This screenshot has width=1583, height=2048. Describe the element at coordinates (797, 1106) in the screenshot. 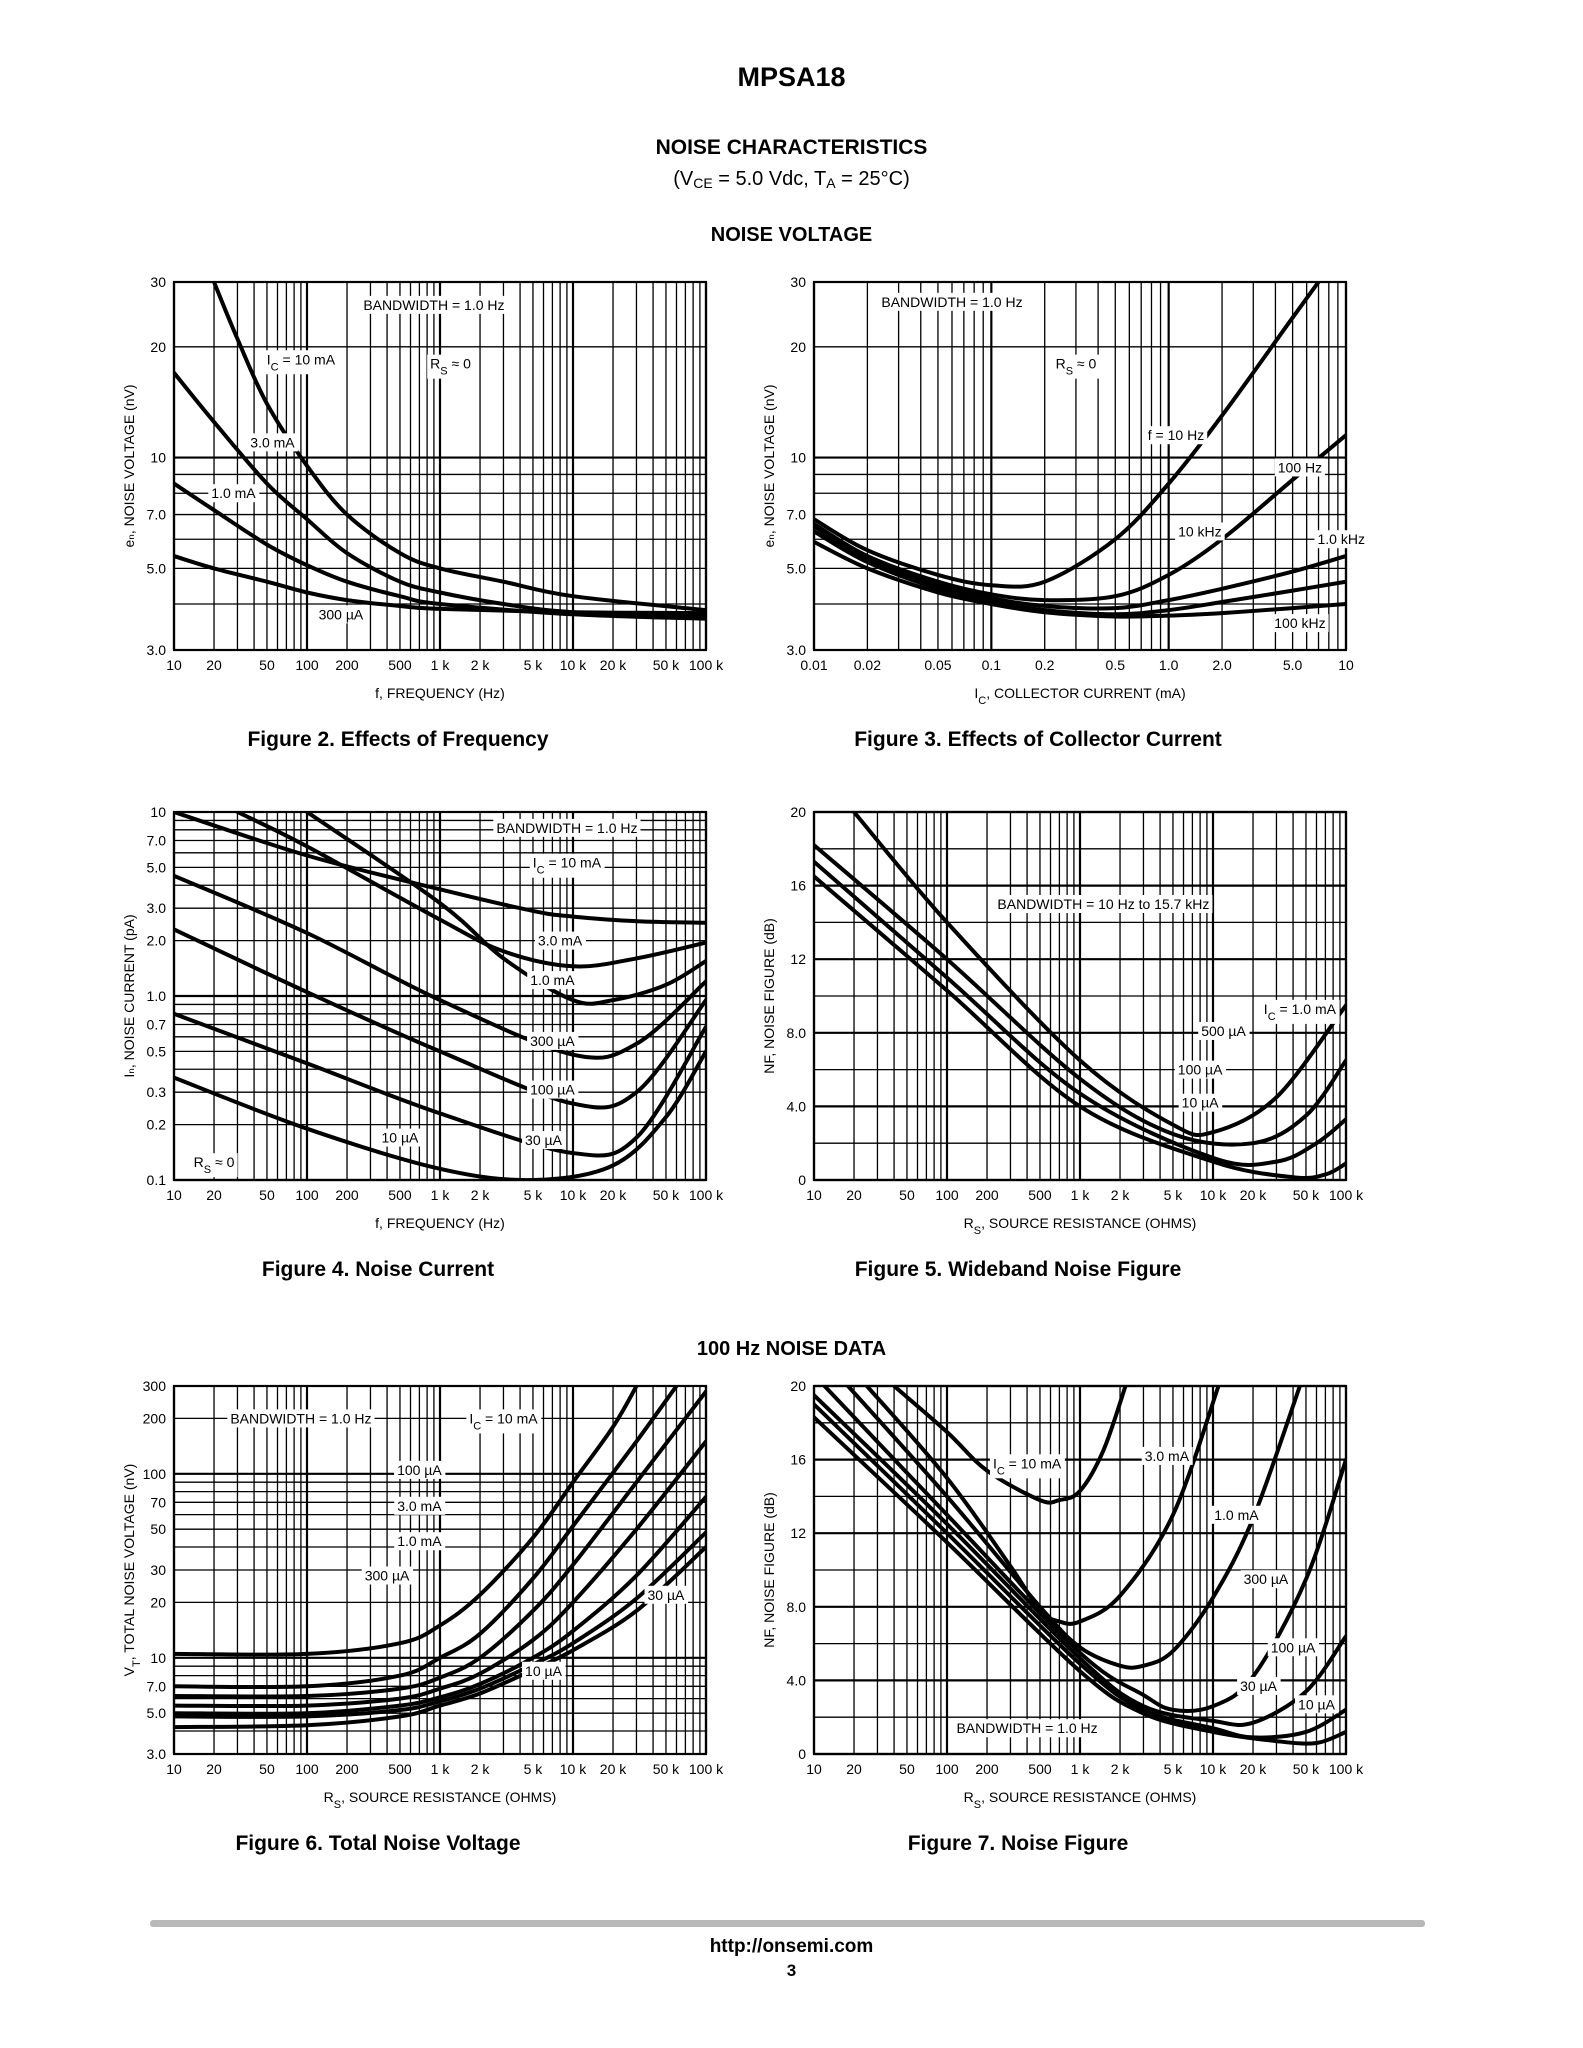

I see `y-tick-label: 4.0` at that location.